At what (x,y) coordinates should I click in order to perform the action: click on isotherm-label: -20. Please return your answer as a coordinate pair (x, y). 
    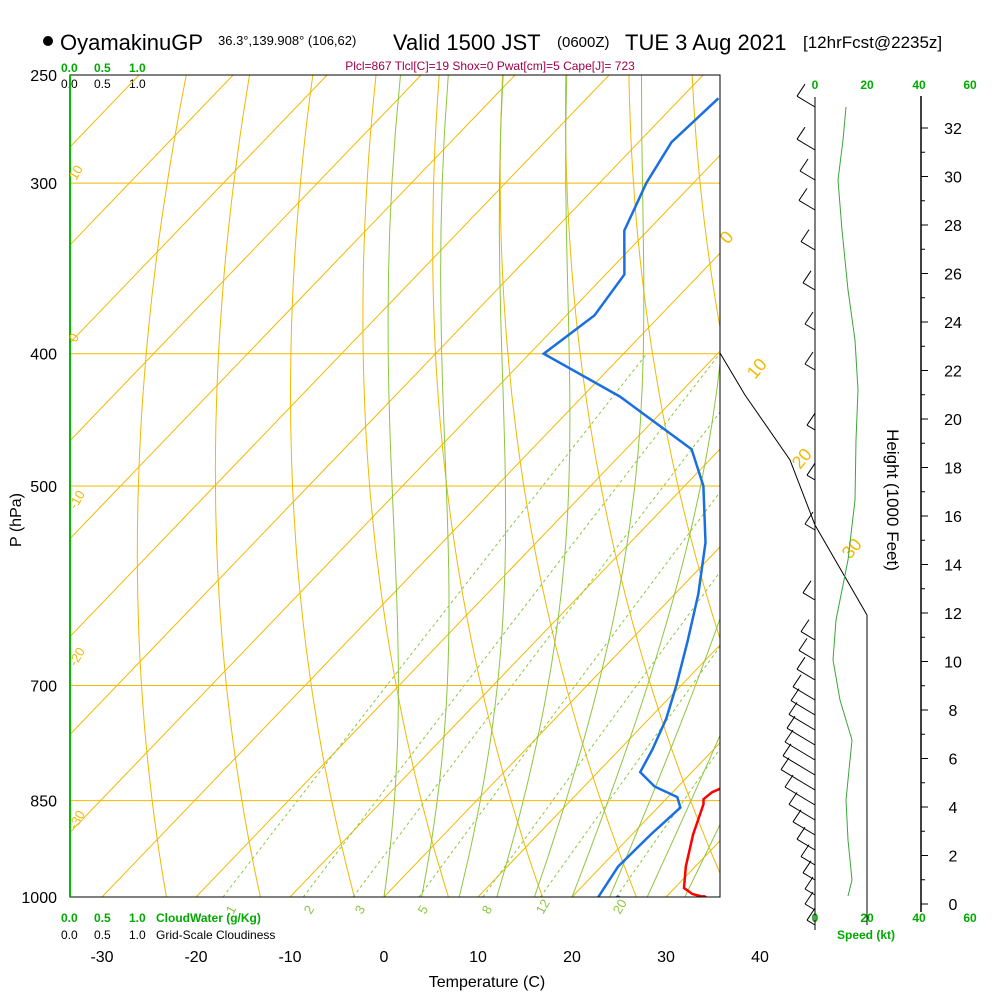
    Looking at the image, I should click on (77, 657).